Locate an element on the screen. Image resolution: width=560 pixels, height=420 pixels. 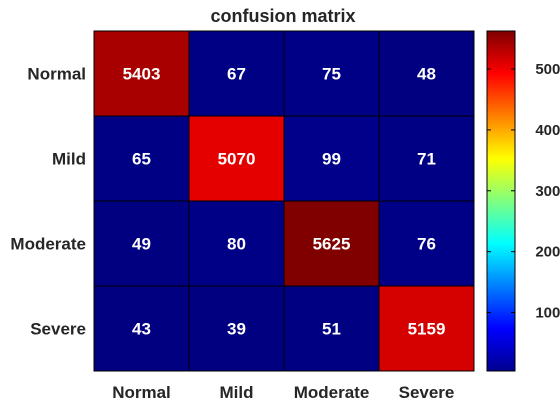
cell-value-3-3: 5159 is located at coordinates (427, 329).